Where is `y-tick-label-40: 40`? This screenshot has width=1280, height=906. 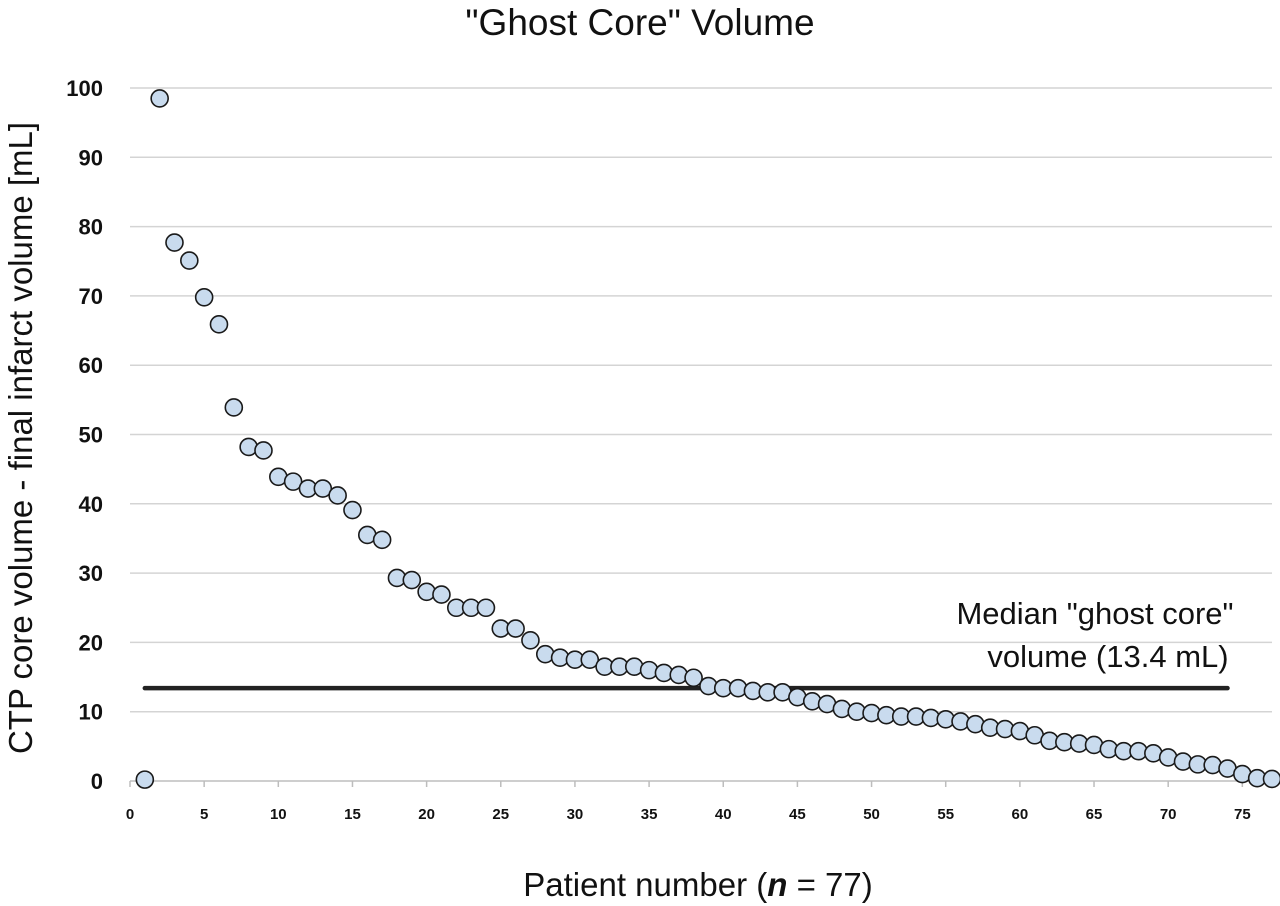 y-tick-label-40: 40 is located at coordinates (91, 504).